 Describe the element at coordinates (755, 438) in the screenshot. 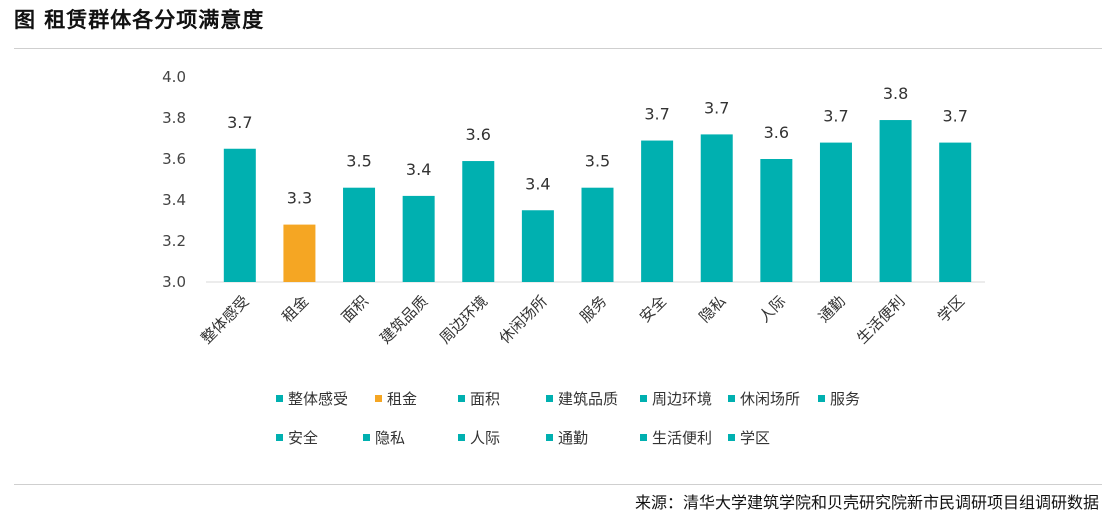

I see `legend-label: 学区` at that location.